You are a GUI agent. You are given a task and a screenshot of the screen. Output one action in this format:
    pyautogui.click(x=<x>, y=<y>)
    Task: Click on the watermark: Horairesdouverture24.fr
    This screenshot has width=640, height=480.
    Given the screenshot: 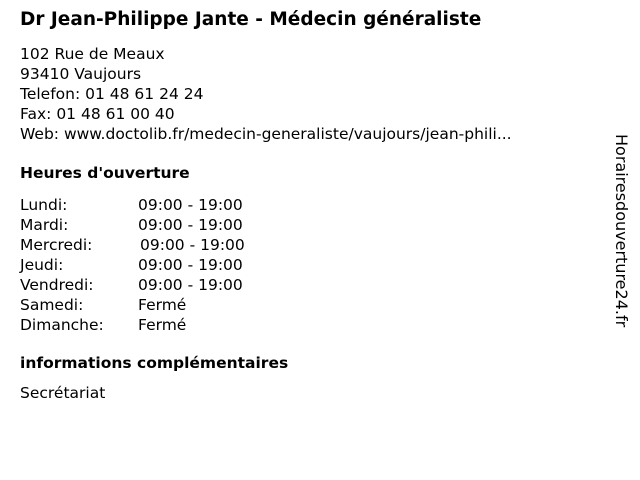 What is the action you would take?
    pyautogui.click(x=621, y=231)
    